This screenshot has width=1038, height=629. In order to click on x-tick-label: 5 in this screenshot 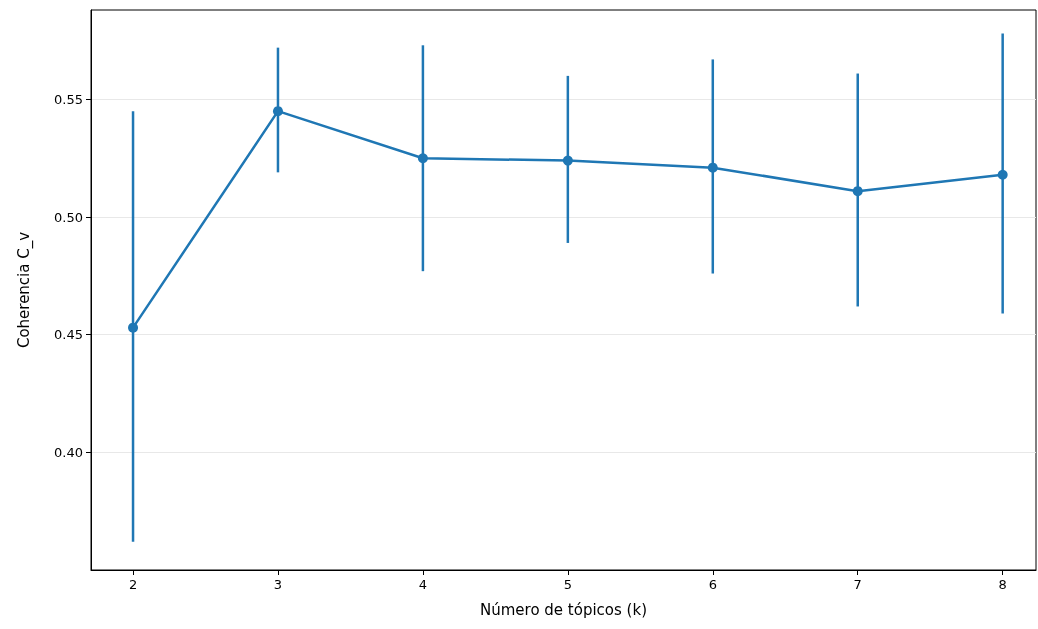, I will do `click(567, 584)`.